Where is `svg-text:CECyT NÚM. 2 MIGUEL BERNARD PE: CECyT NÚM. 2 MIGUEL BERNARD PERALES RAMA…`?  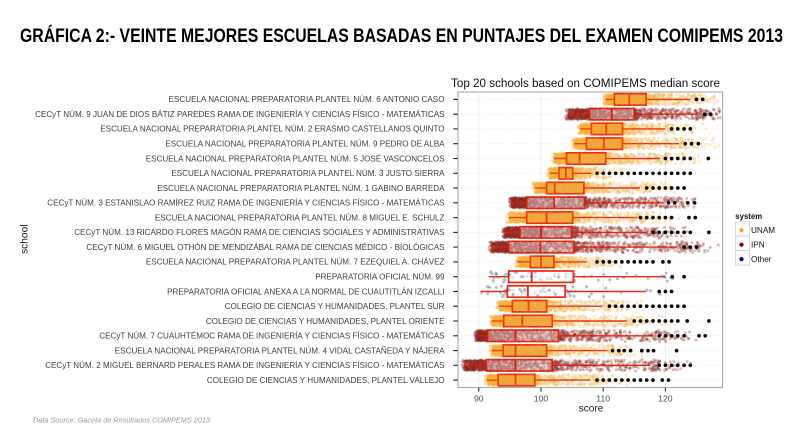
svg-text:CECyT NÚM. 2 MIGUEL BERNARD PE: CECyT NÚM. 2 MIGUEL BERNARD PERALES RAMA… is located at coordinates (245, 365).